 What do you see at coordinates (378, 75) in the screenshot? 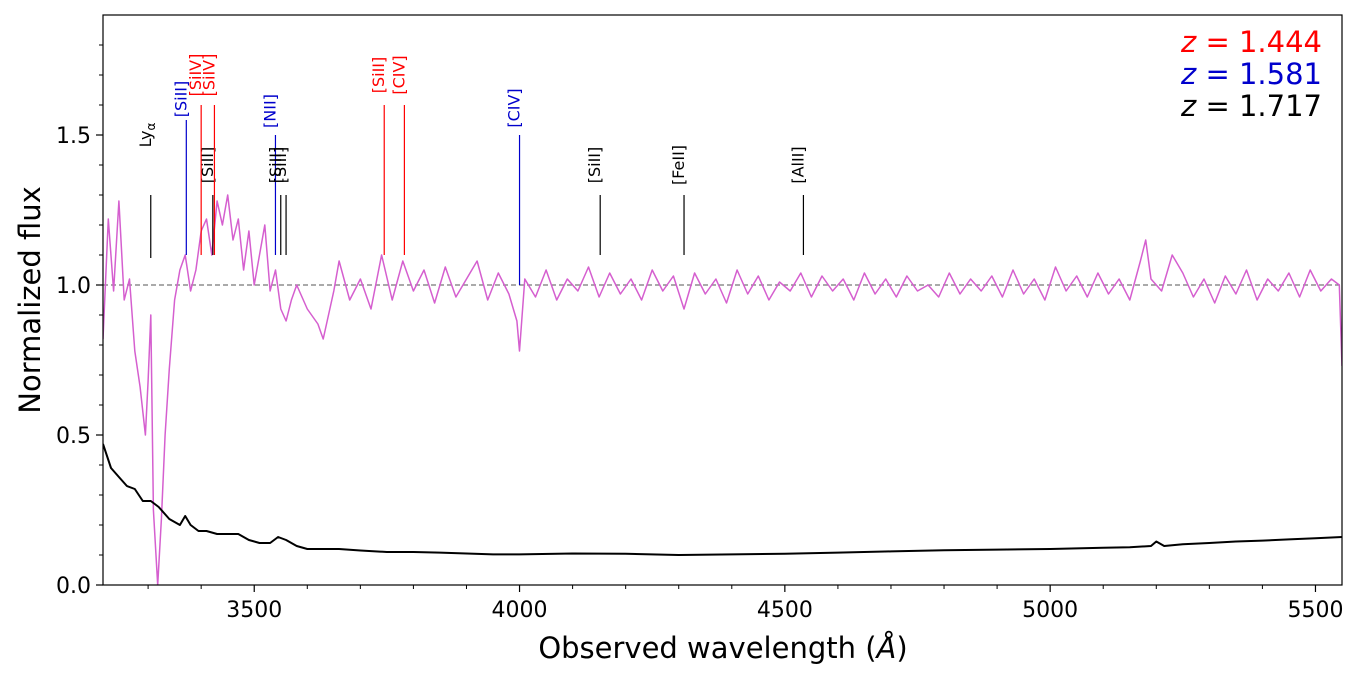
I see `line-marker-label-8: [SiII]` at bounding box center [378, 75].